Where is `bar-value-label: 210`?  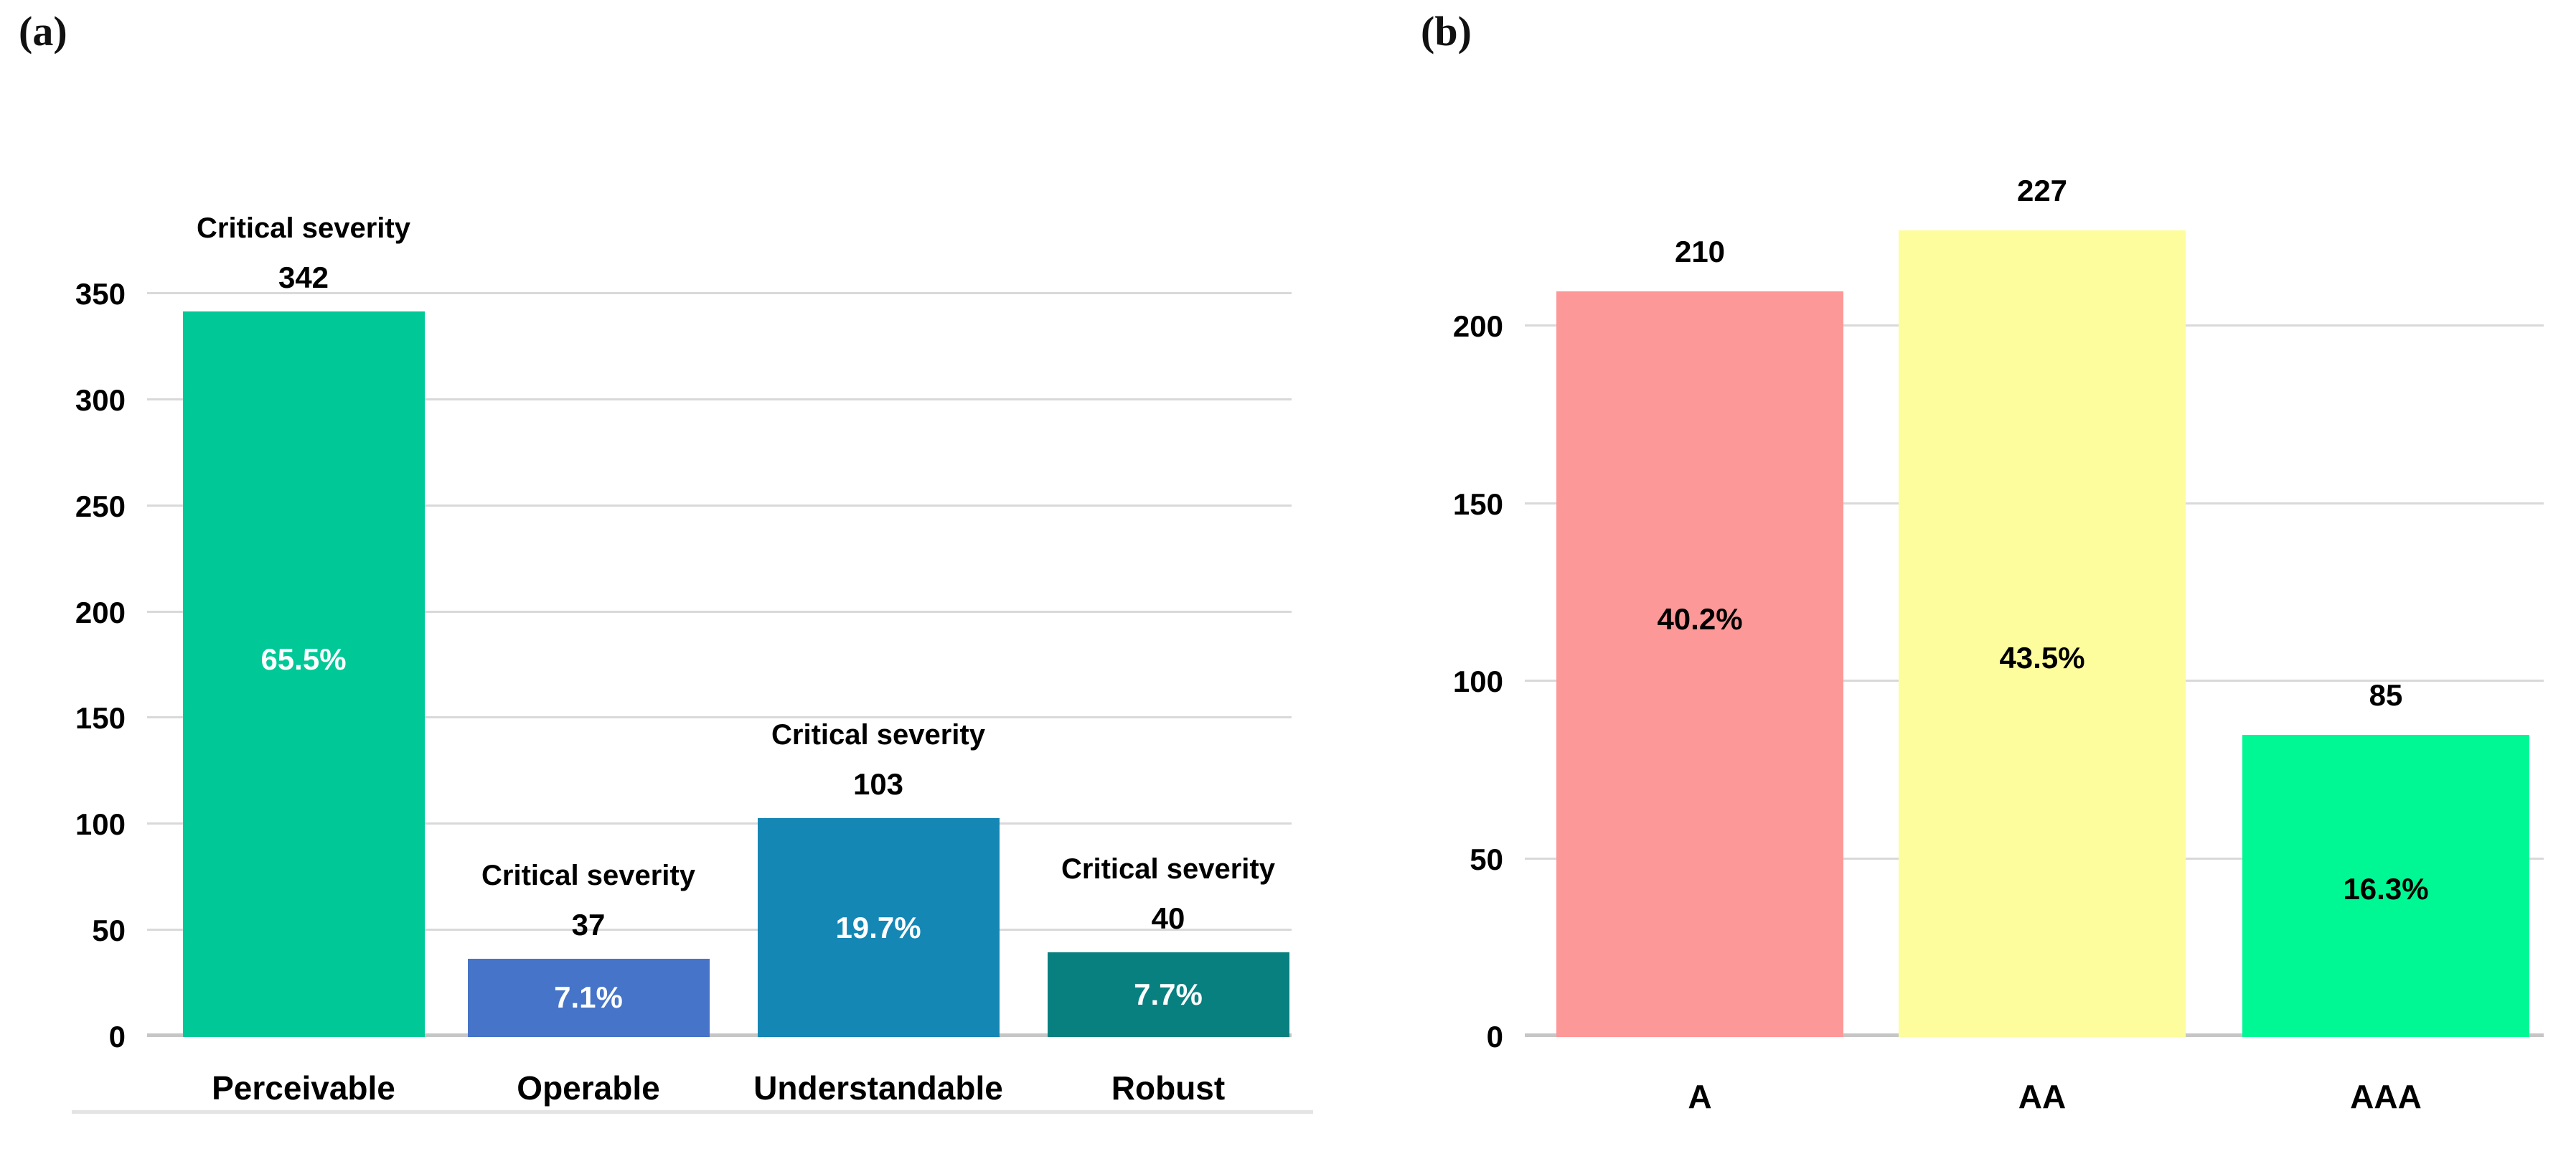 bar-value-label: 210 is located at coordinates (1700, 251).